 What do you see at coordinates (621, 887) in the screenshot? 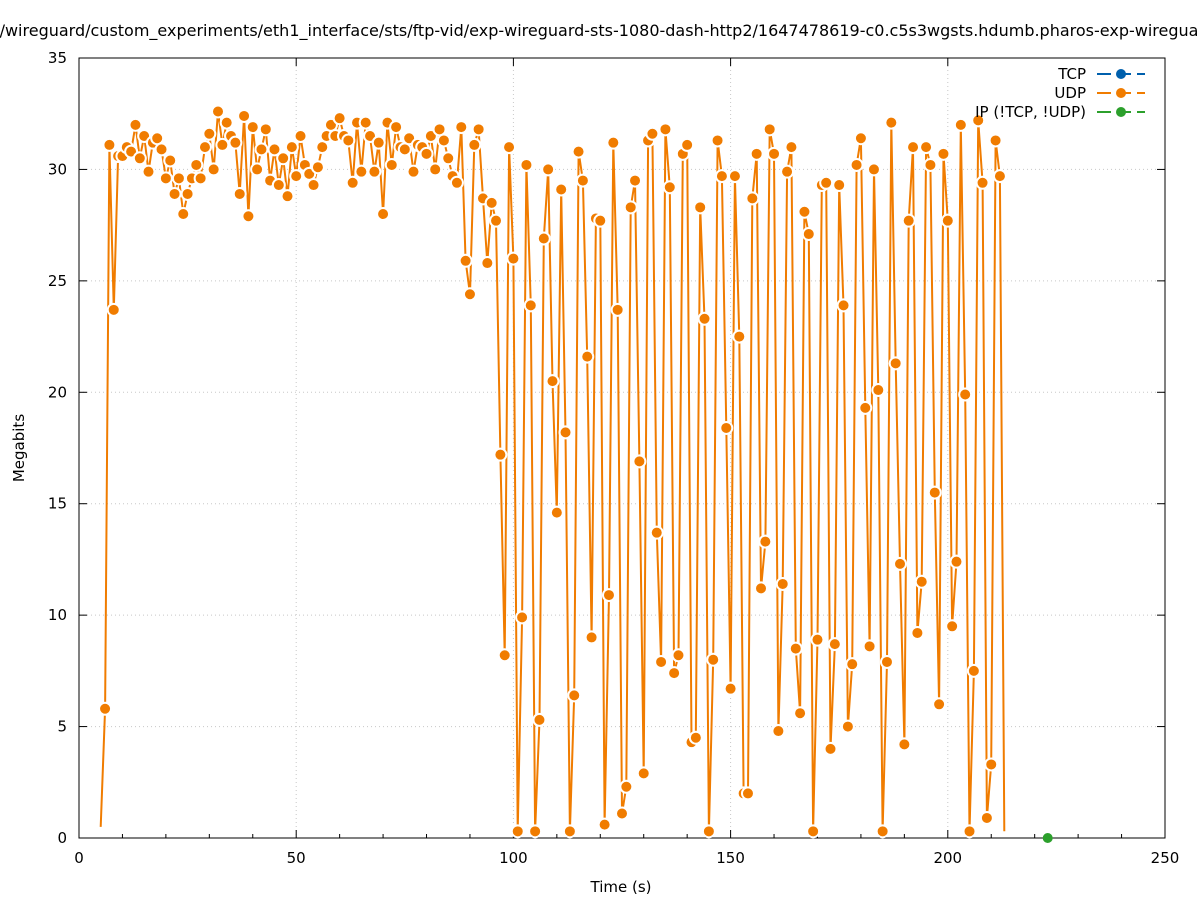
I see `x-axis-label: Time (s)` at bounding box center [621, 887].